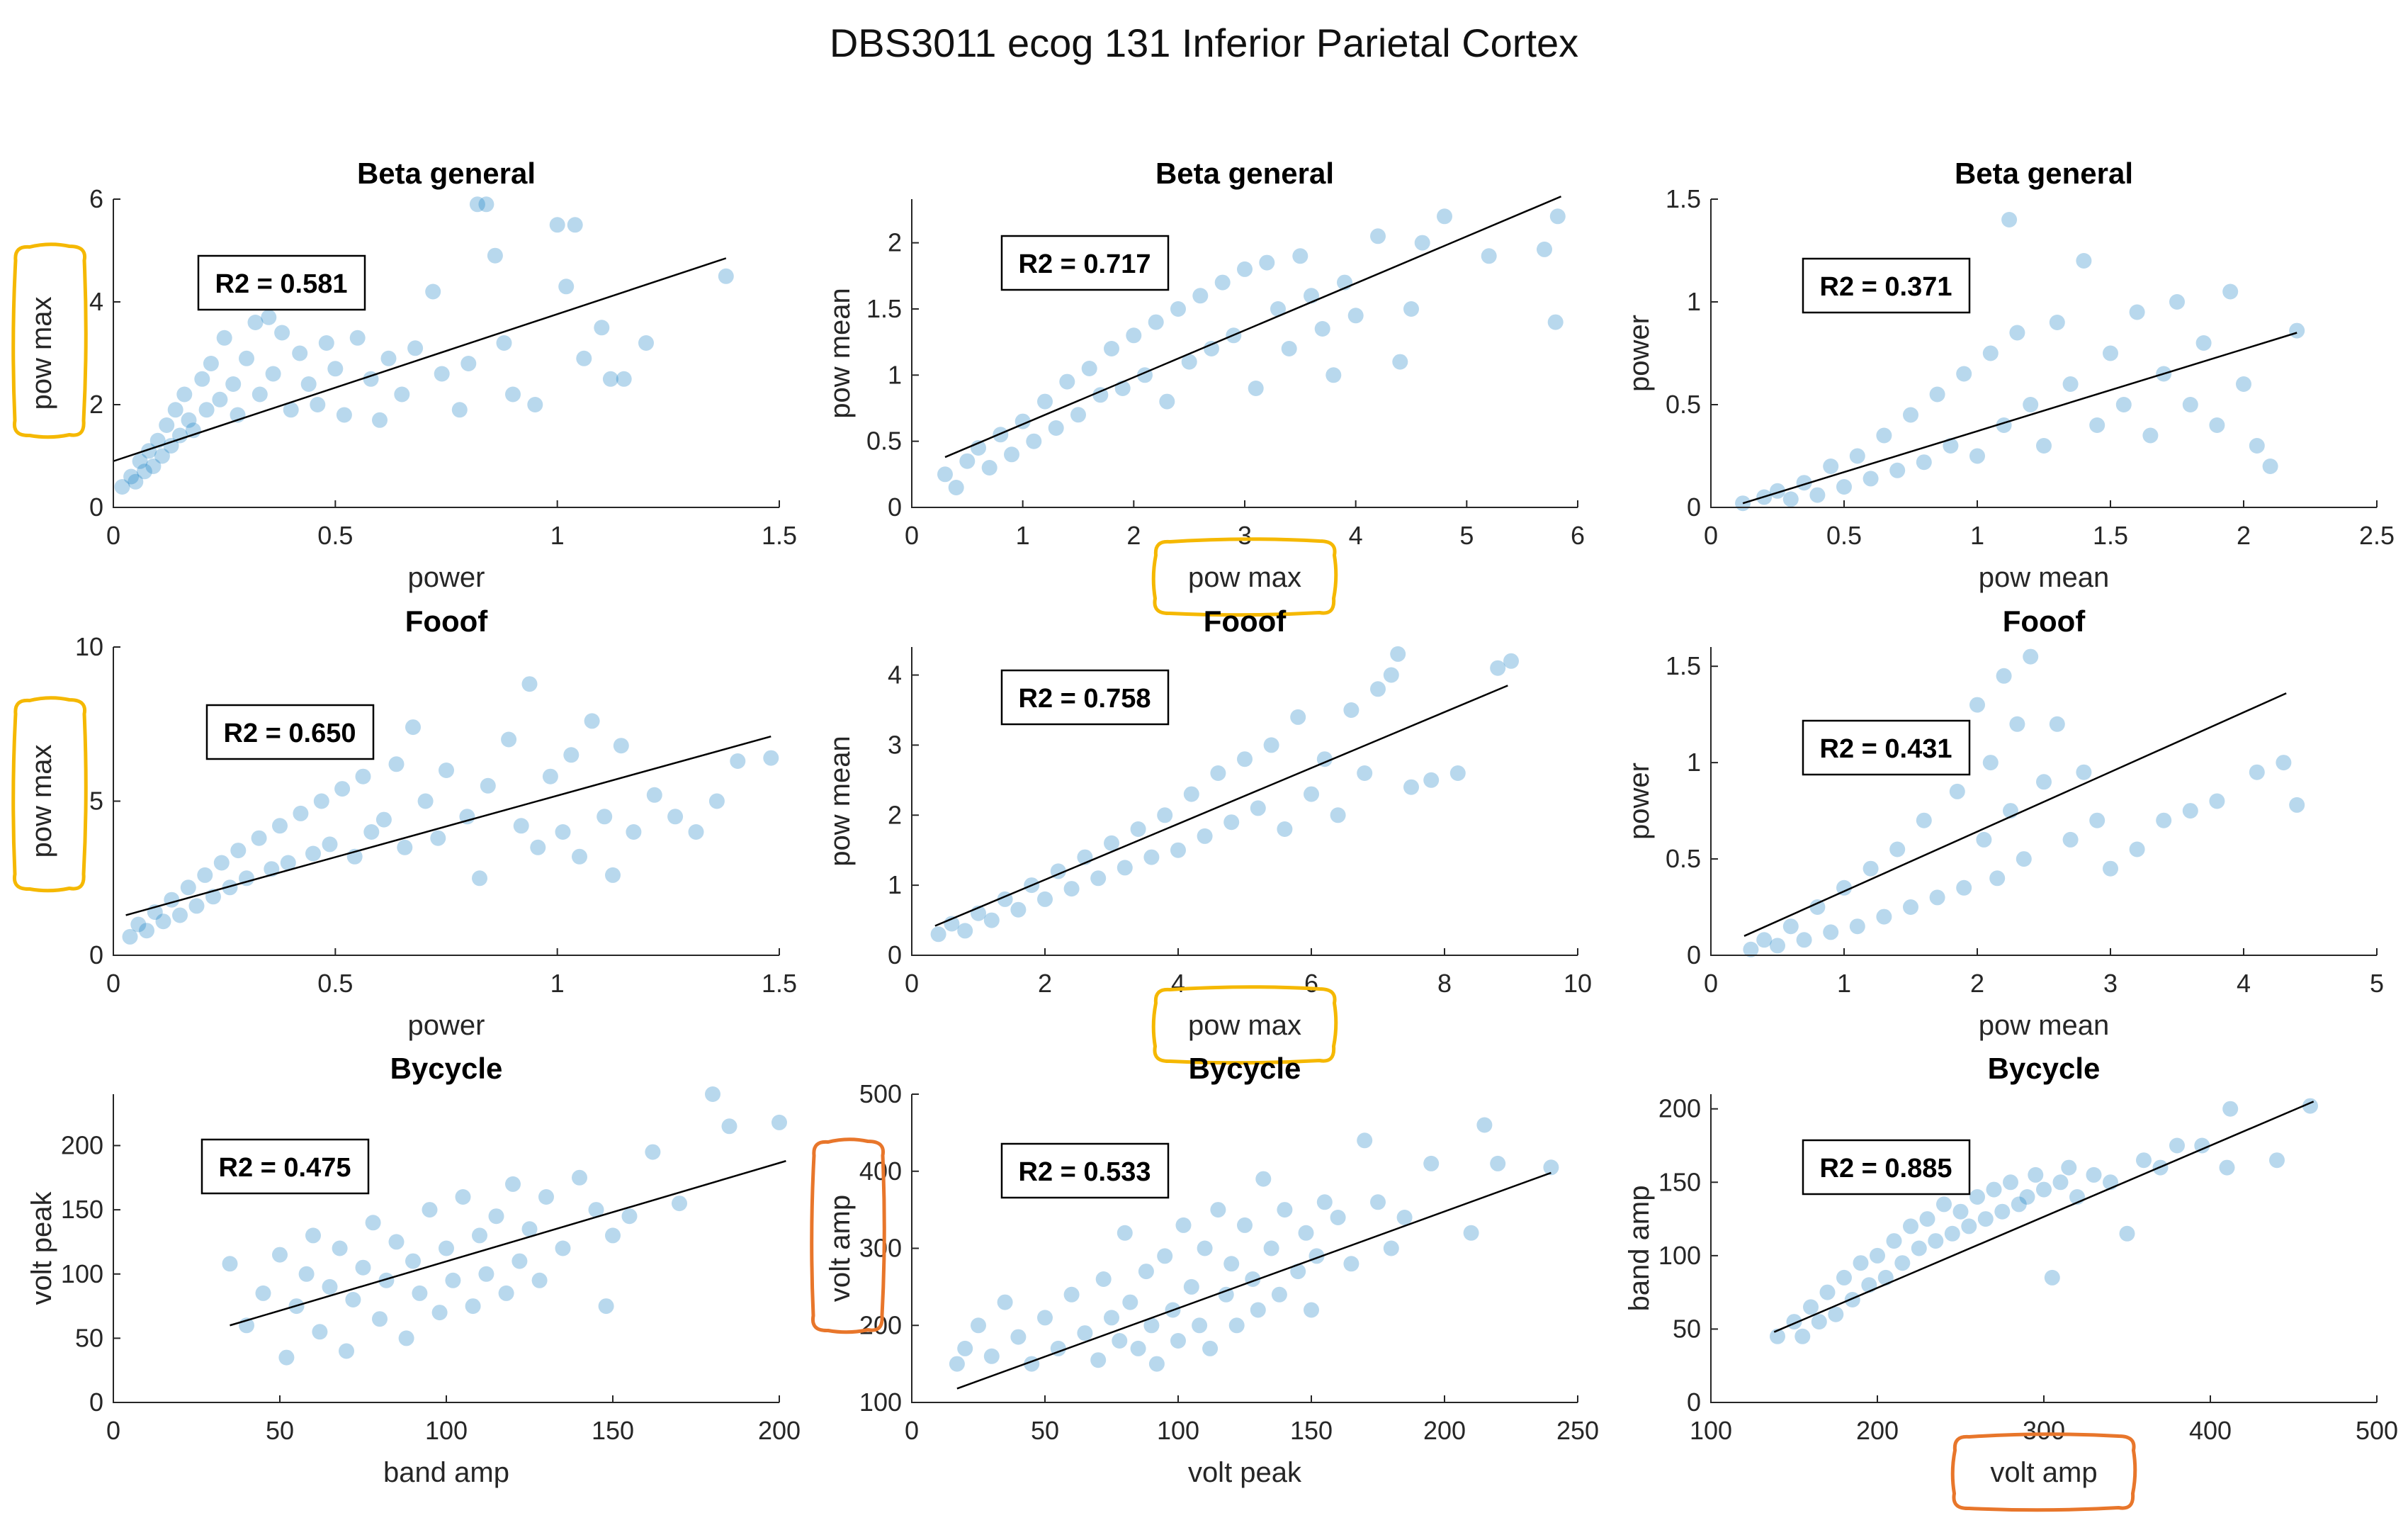 The width and height of the screenshot is (2408, 1513). Describe the element at coordinates (2044, 174) in the screenshot. I see `panel-title: Beta general` at that location.